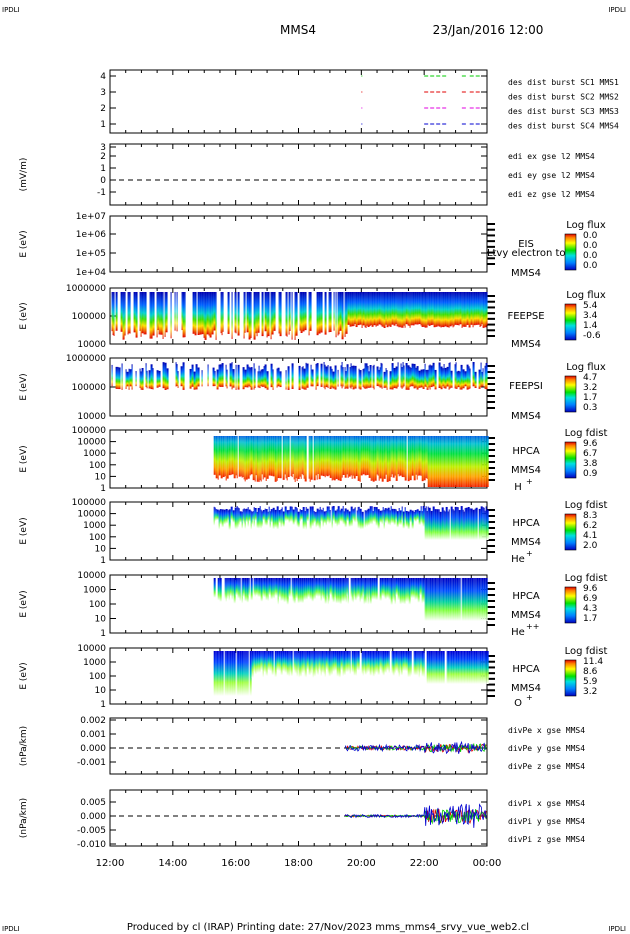  Describe the element at coordinates (590, 388) in the screenshot. I see `feepsi-colorbar-tick: 3.2` at that location.